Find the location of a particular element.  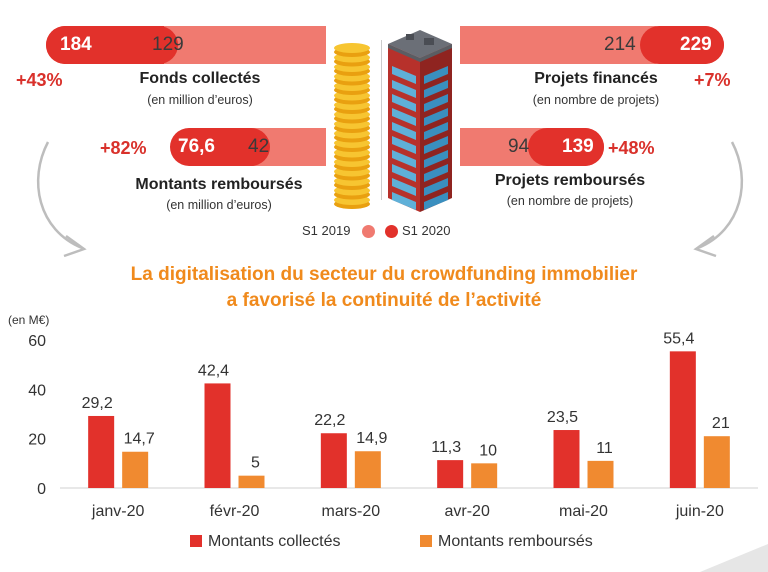

fonds-bar-2020-curve is located at coordinates (159, 45).